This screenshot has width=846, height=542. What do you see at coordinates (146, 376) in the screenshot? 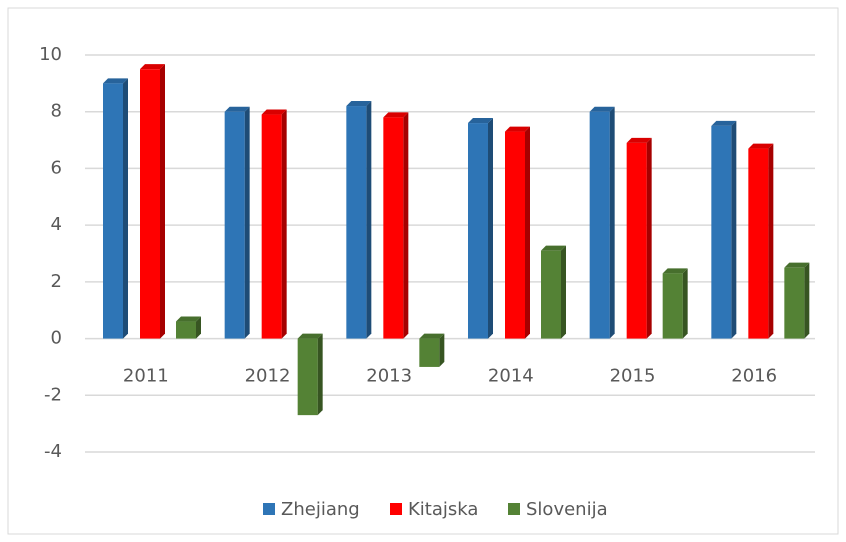
I see `x-tick-label: 2011` at bounding box center [146, 376].